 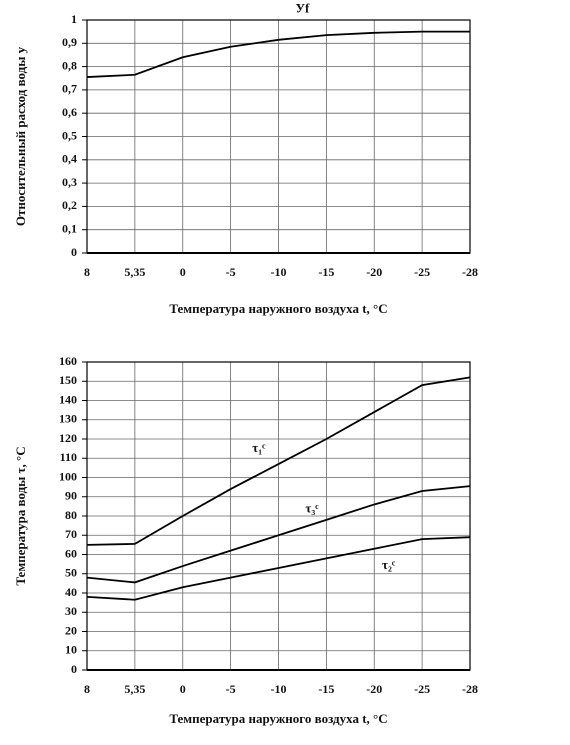 I want to click on y-tick-label: 0,8, so click(x=69, y=65).